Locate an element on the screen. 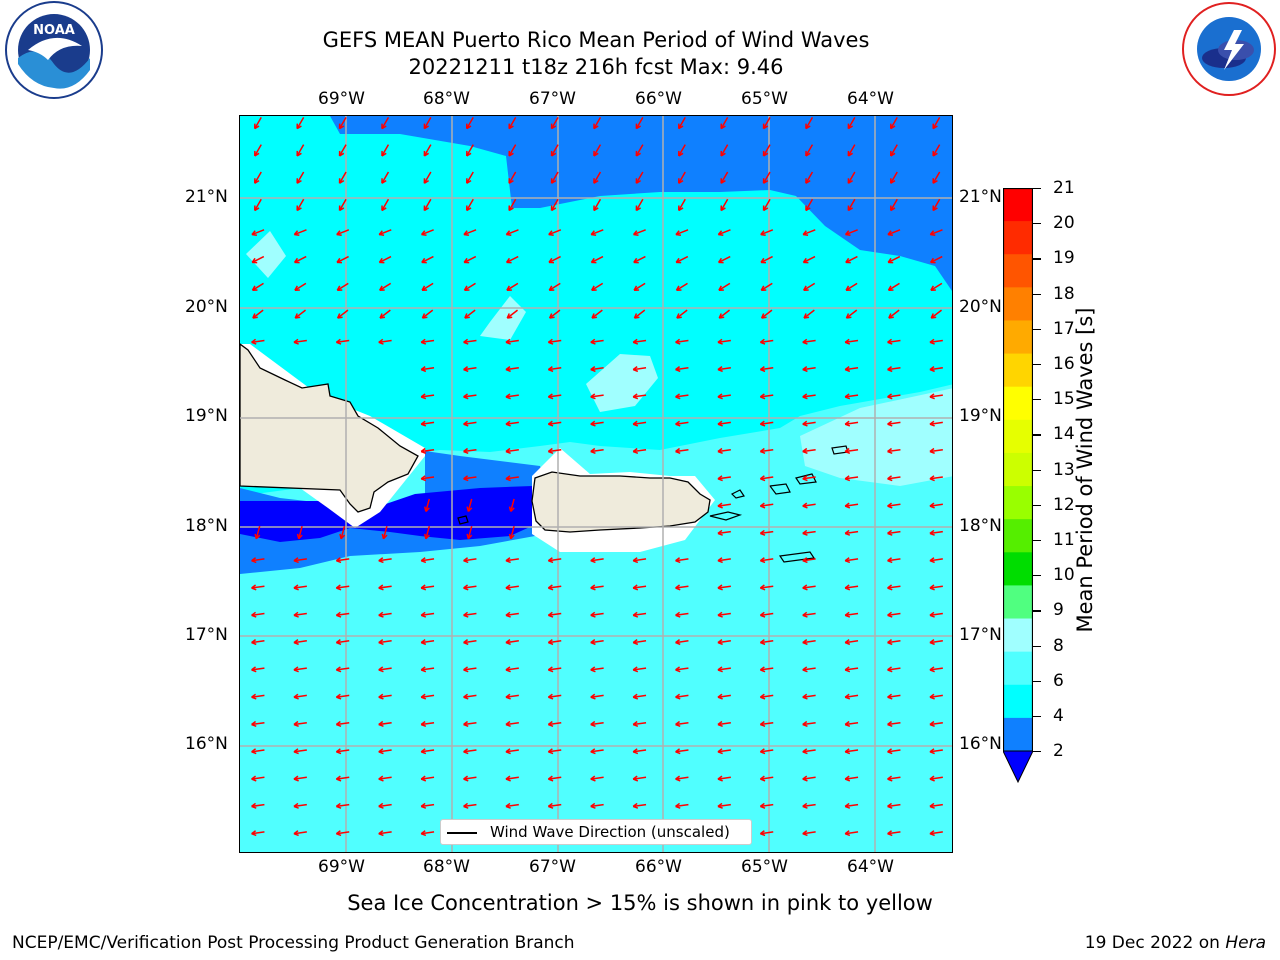 Image resolution: width=1280 pixels, height=960 pixels. lat-label-right-19: 19°N is located at coordinates (980, 416).